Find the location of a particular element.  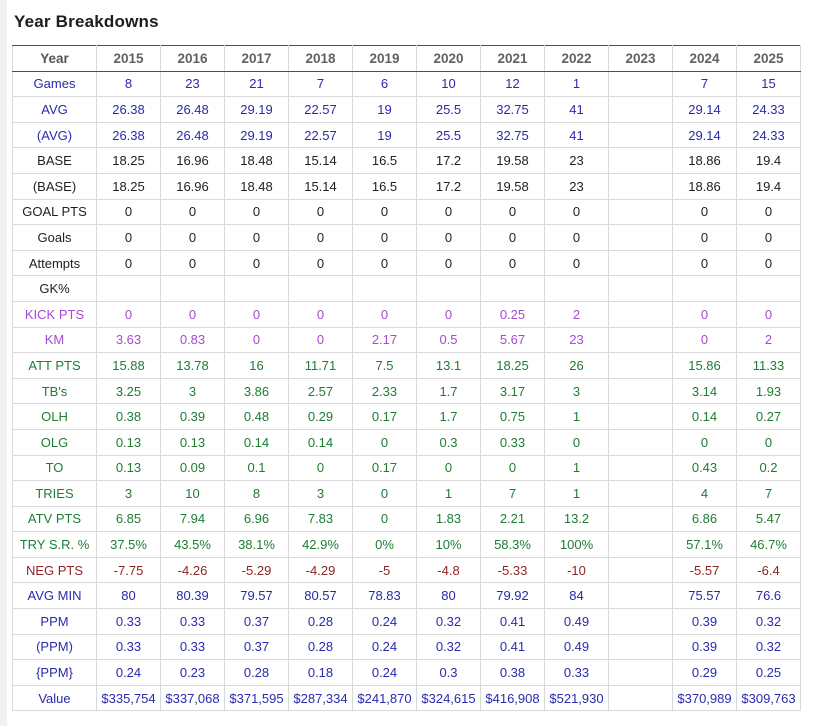

cell: 13.1 is located at coordinates (448, 365).